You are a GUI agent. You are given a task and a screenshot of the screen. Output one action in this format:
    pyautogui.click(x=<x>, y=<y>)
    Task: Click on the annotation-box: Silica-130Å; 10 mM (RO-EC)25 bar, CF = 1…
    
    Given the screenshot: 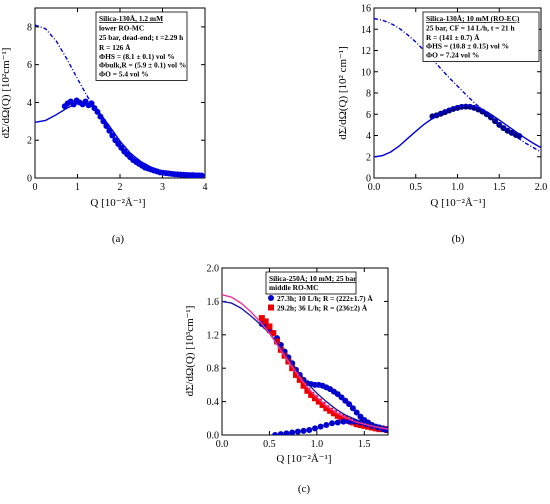 What is the action you would take?
    pyautogui.click(x=481, y=36)
    